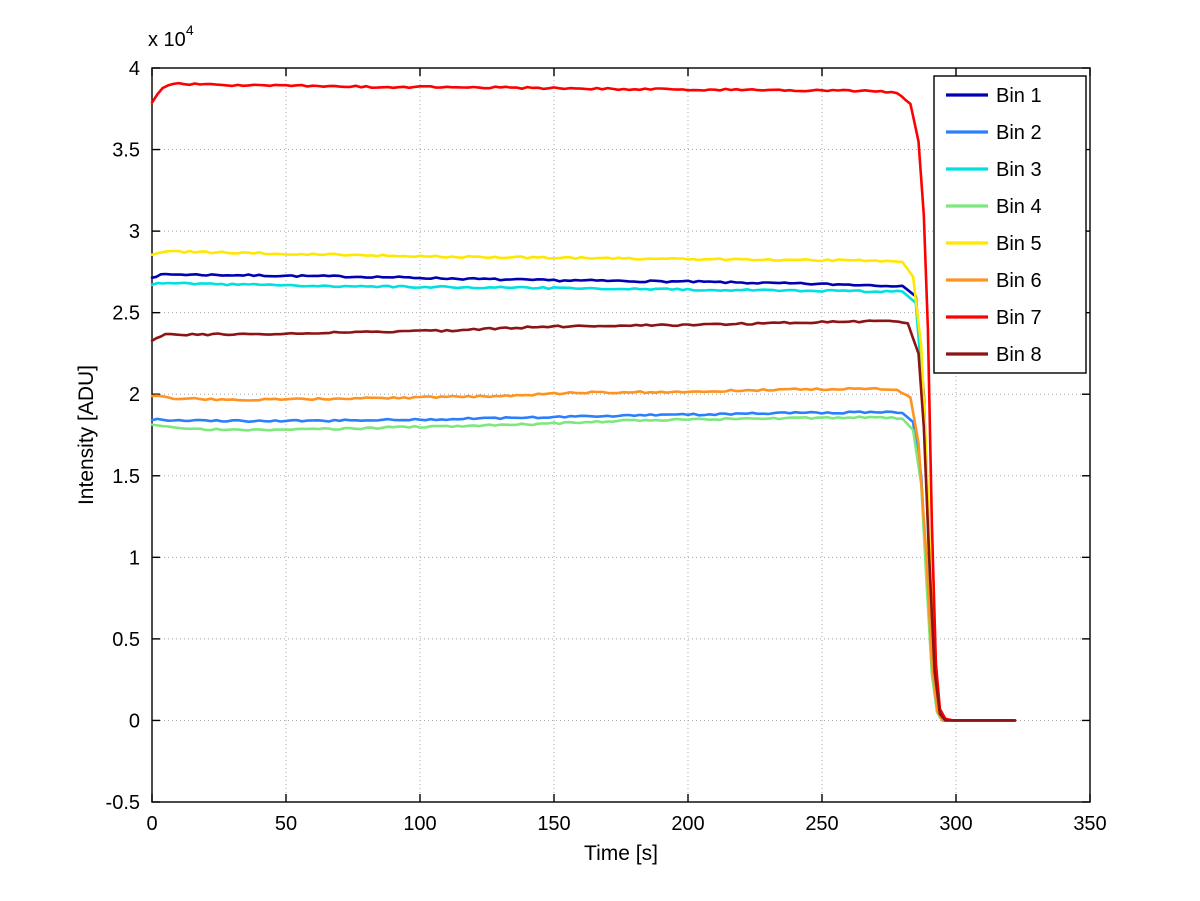 Image resolution: width=1200 pixels, height=901 pixels. Describe the element at coordinates (86, 435) in the screenshot. I see `y-axis-label: Intensity [ADU]` at that location.